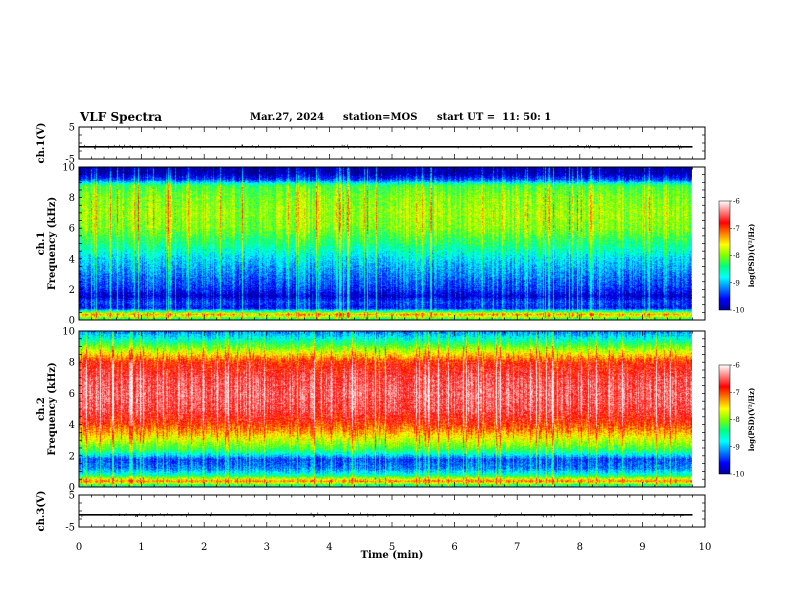  Describe the element at coordinates (70, 528) in the screenshot. I see `ch3-waveform-ytick-label: -5` at that location.